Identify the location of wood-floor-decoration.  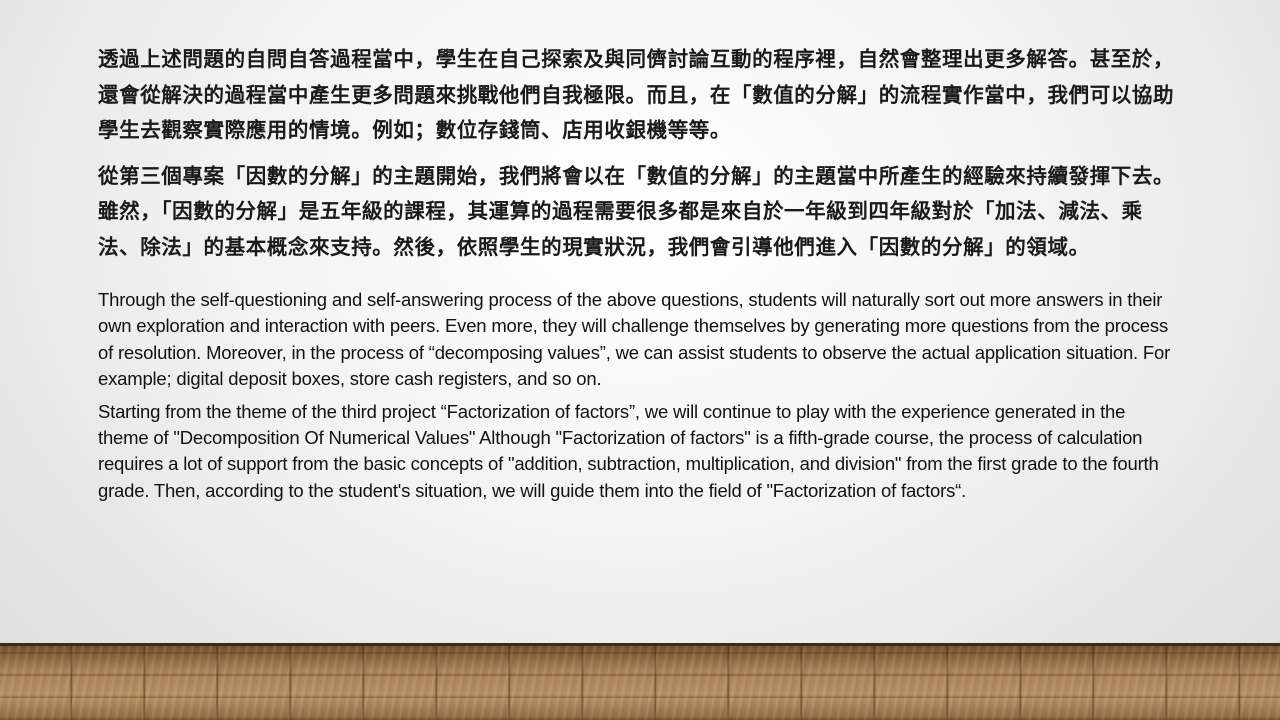
(640, 681).